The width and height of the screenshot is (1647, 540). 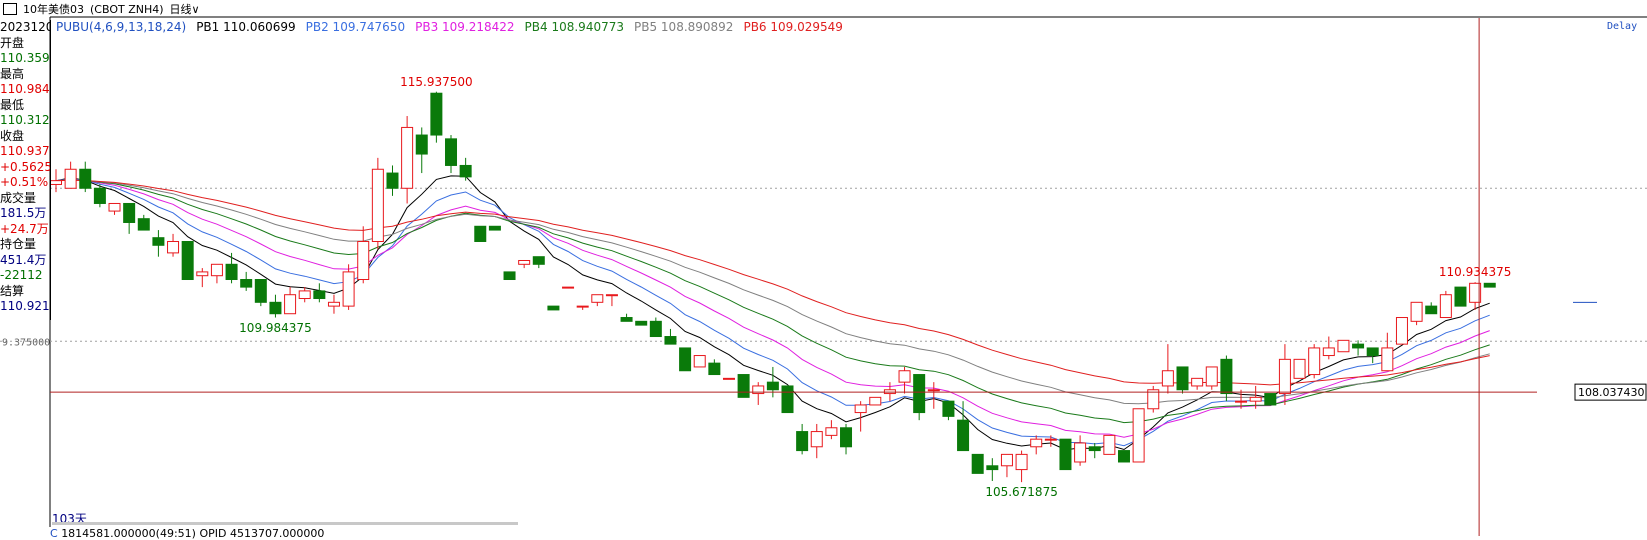 I want to click on info-row: 110.9843, so click(x=25, y=89).